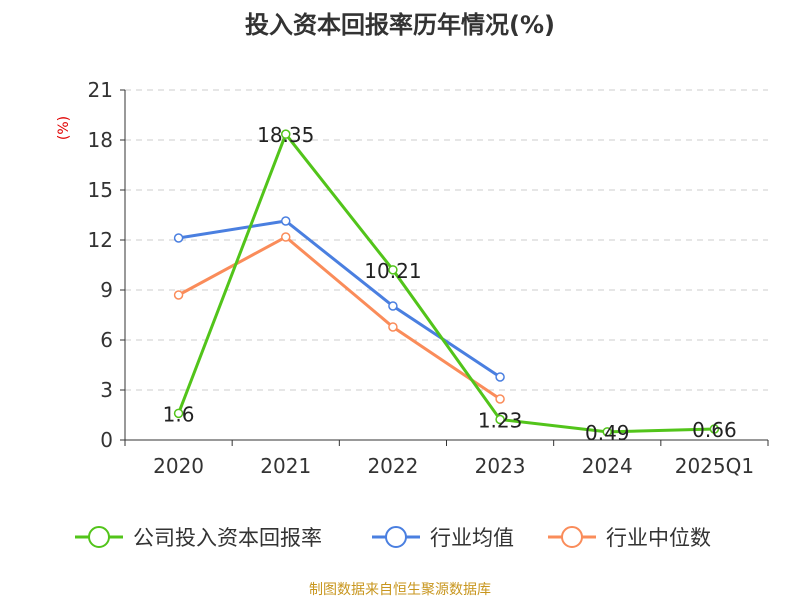  Describe the element at coordinates (400, 590) in the screenshot. I see `footer-source: 制图数据来自恒生聚源数据库` at that location.